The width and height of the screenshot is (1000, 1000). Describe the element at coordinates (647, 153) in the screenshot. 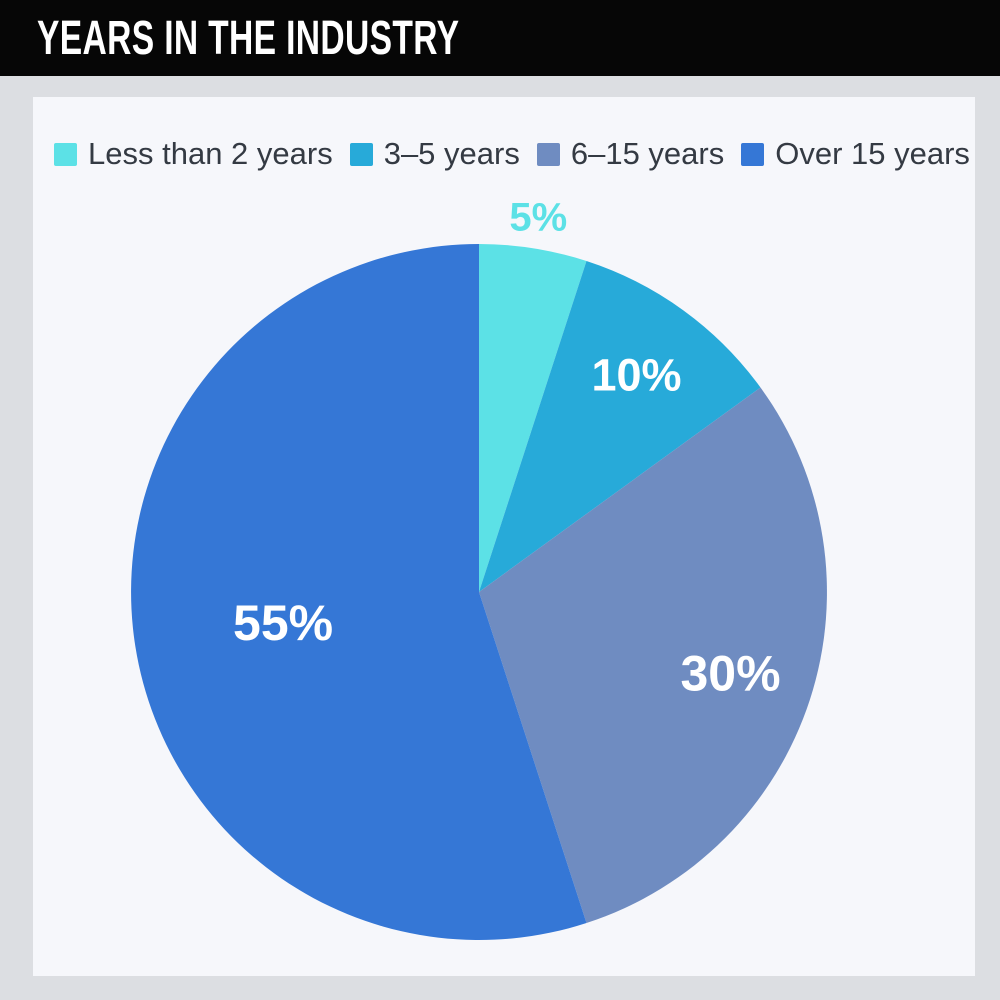

I see `legend-label: 6–15 years` at that location.